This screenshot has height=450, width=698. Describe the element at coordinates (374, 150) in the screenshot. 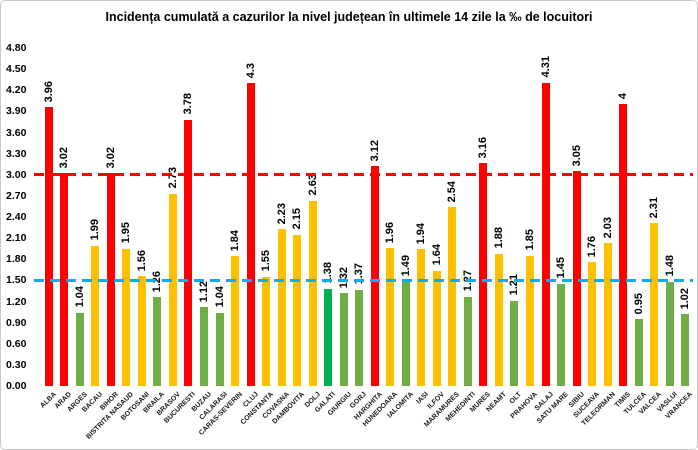

I see `bar-value-label: 3.12` at that location.